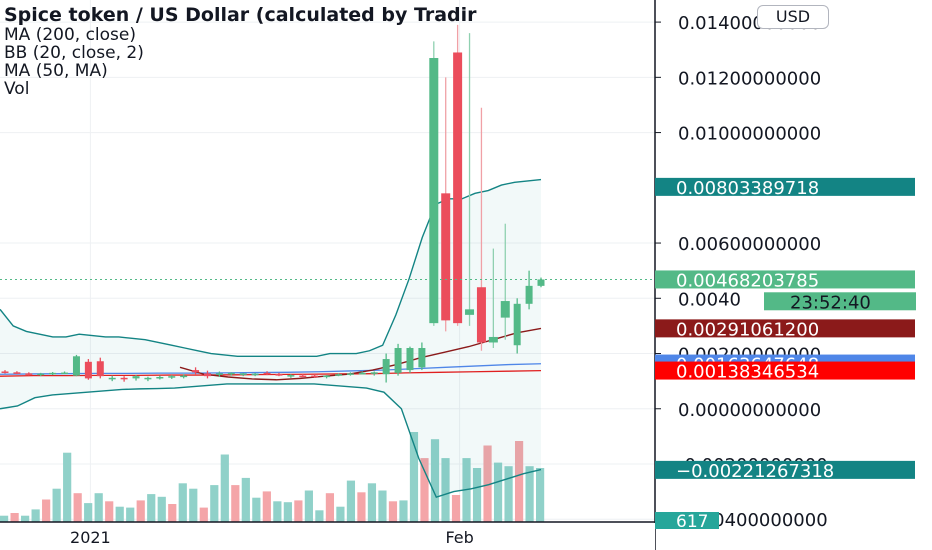  What do you see at coordinates (747, 329) in the screenshot?
I see `price-badge-label-2: 0.00291061200` at bounding box center [747, 329].